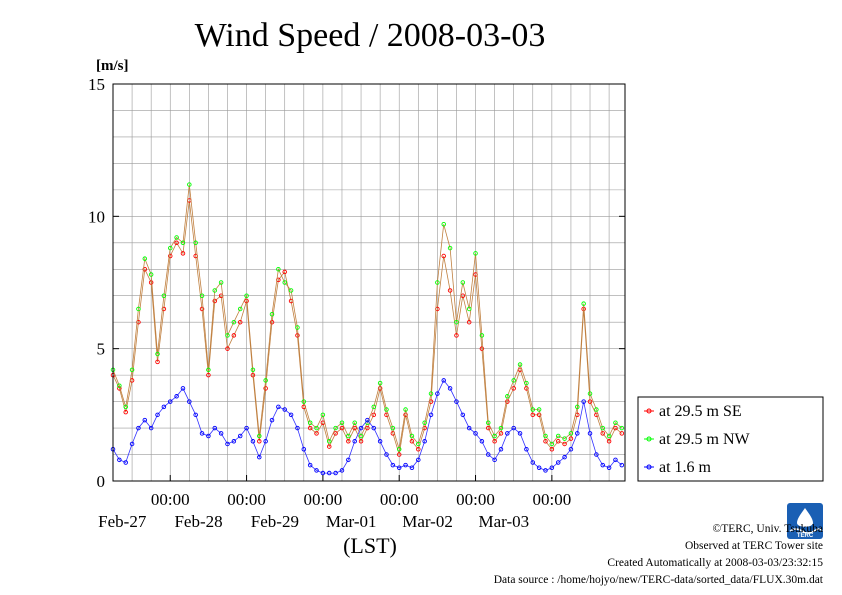  What do you see at coordinates (805, 521) in the screenshot?
I see `terc-logo: TERC` at bounding box center [805, 521].